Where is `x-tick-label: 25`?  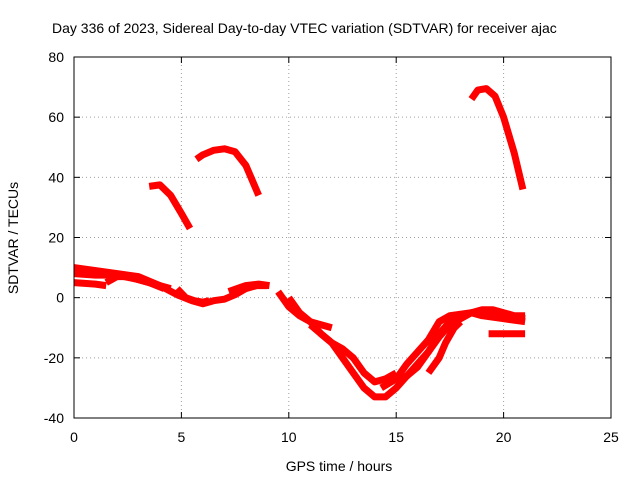 x-tick-label: 25 is located at coordinates (611, 437).